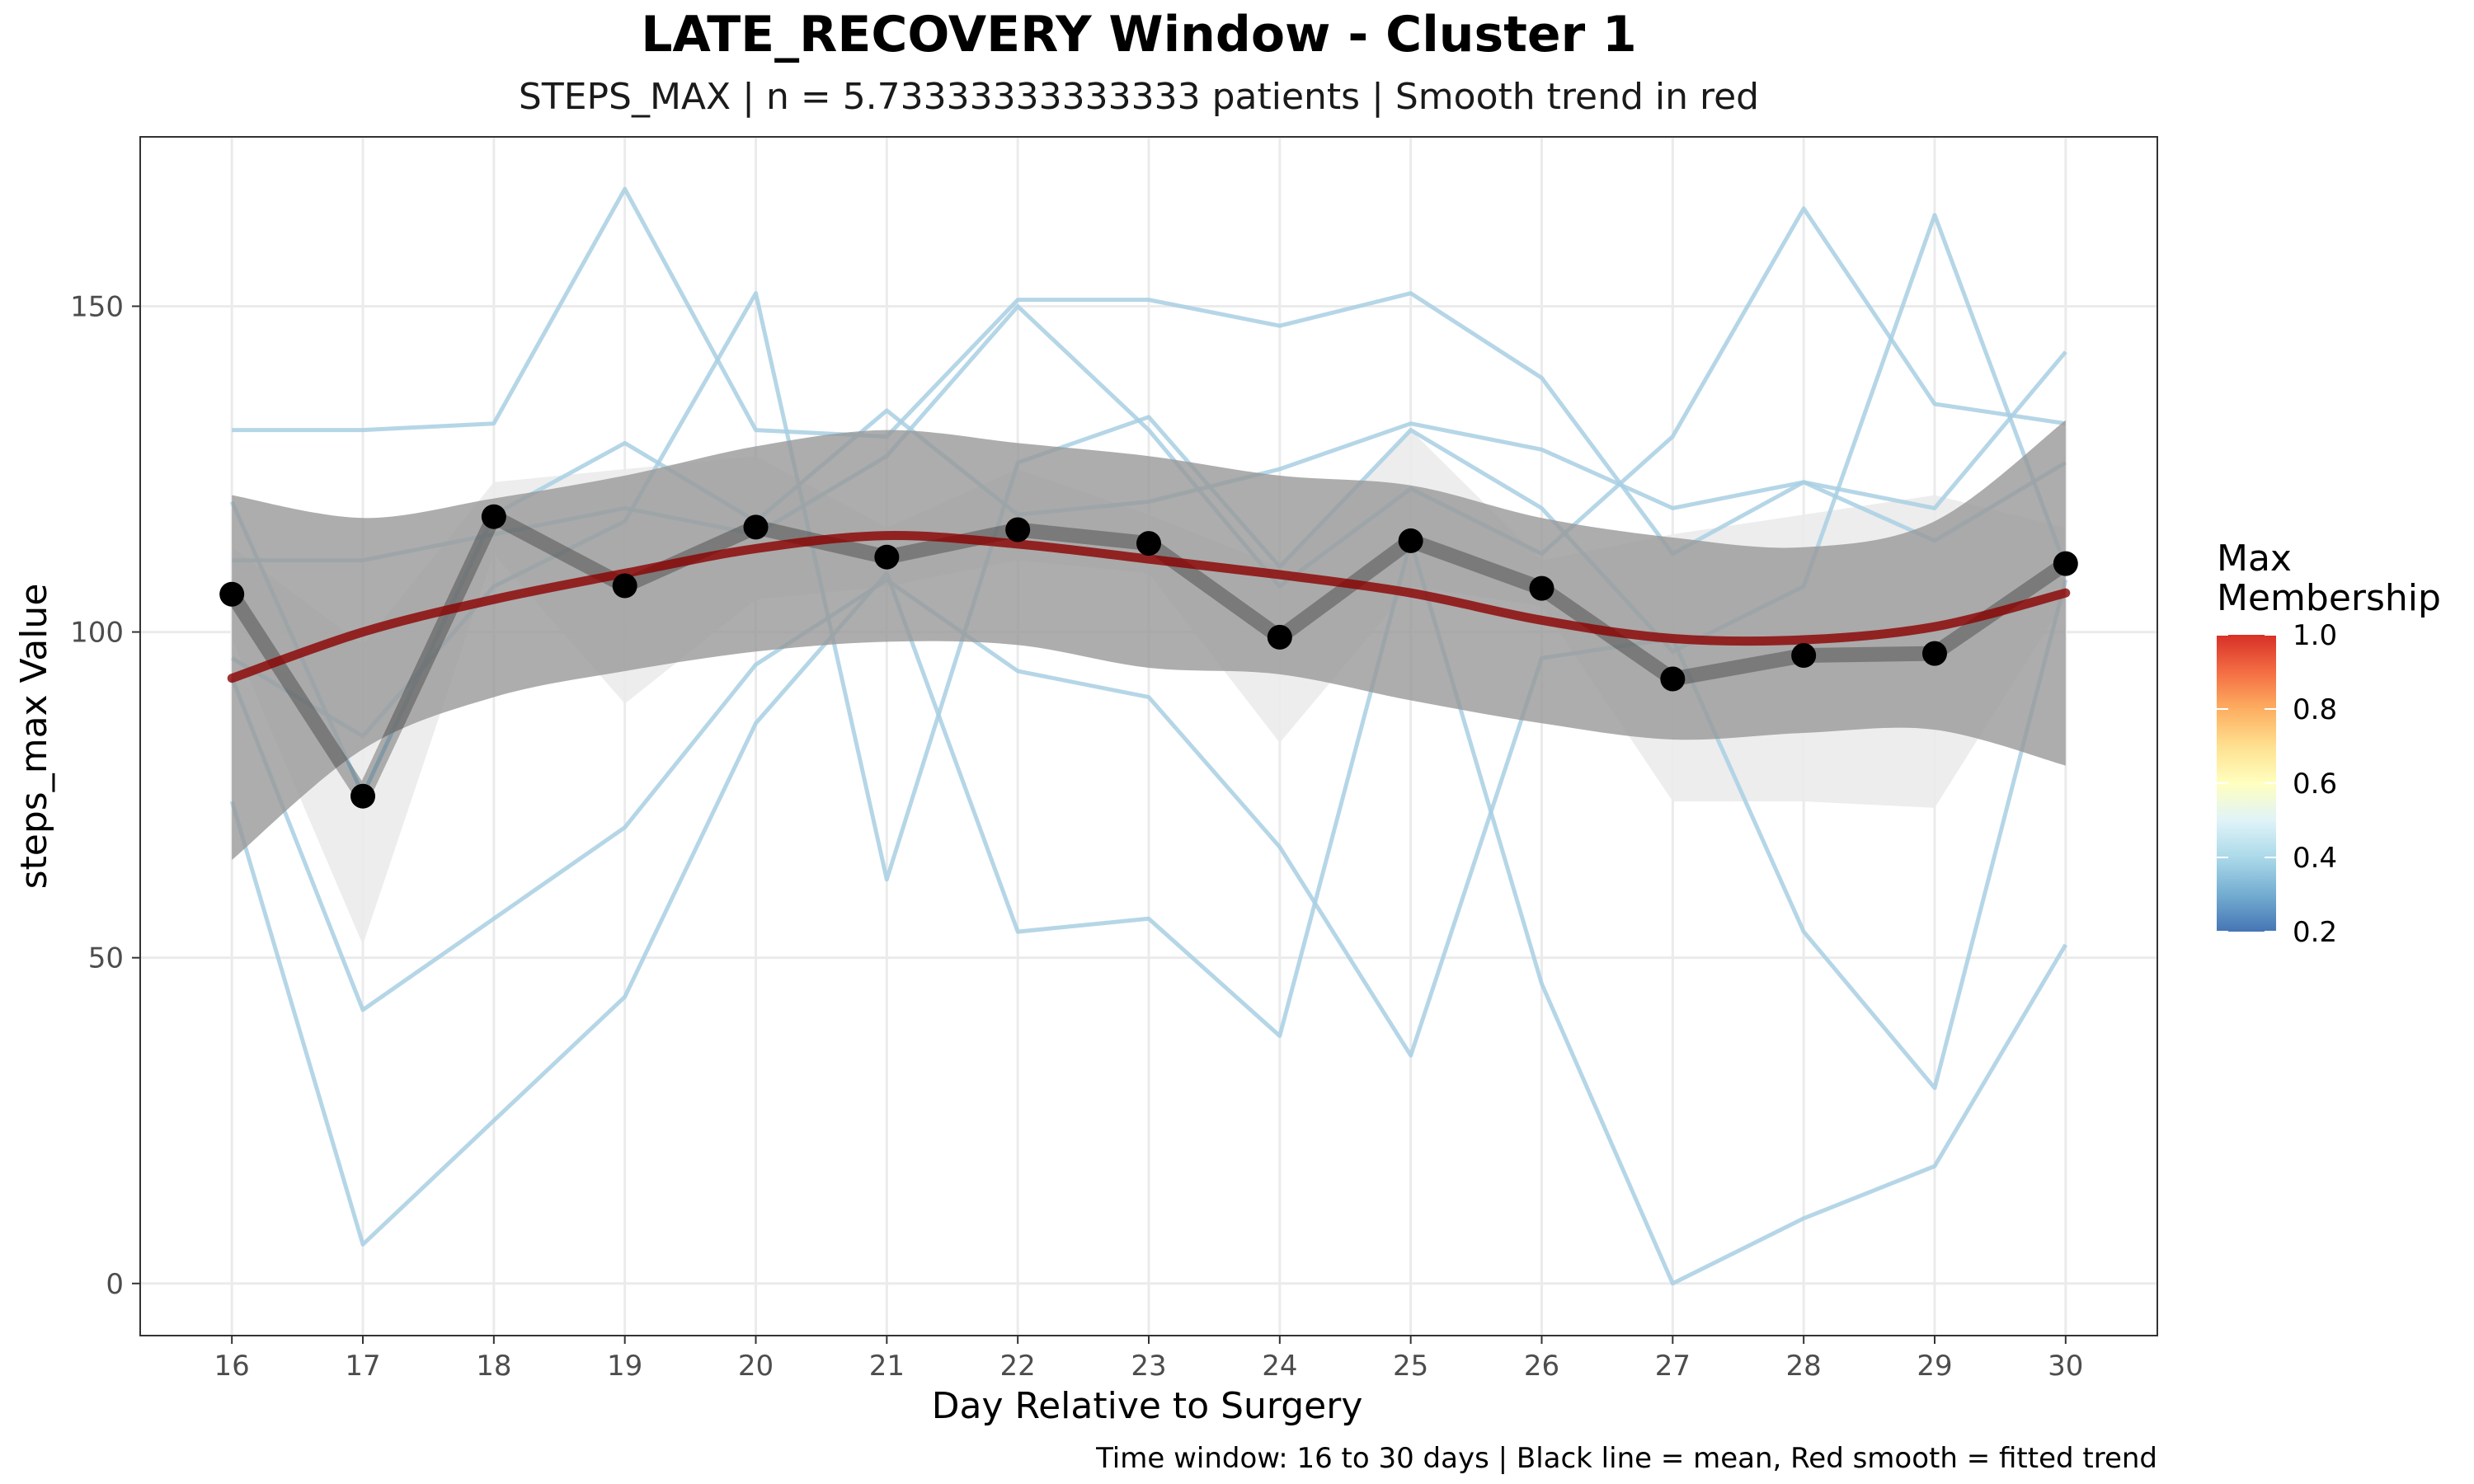 The image size is (2474, 1484). I want to click on x-axis: 16 17 18 19 20 21 22 23 24 25 26 27 28 29 30, so click(1148, 1359).